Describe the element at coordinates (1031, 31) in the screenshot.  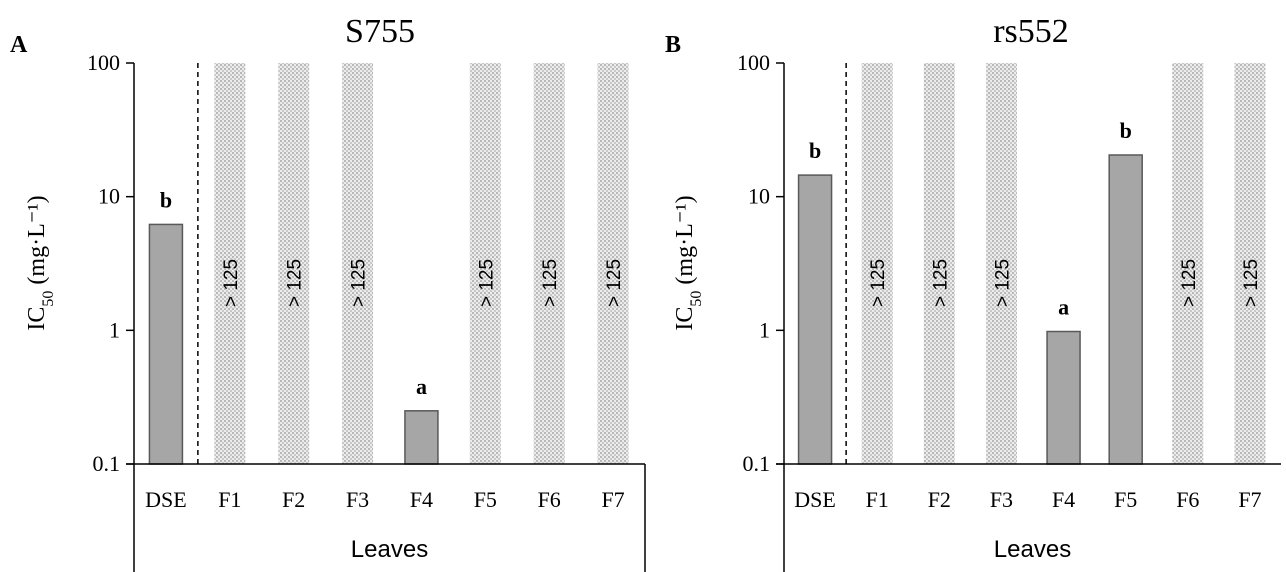
I see `chart-title: rs552` at that location.